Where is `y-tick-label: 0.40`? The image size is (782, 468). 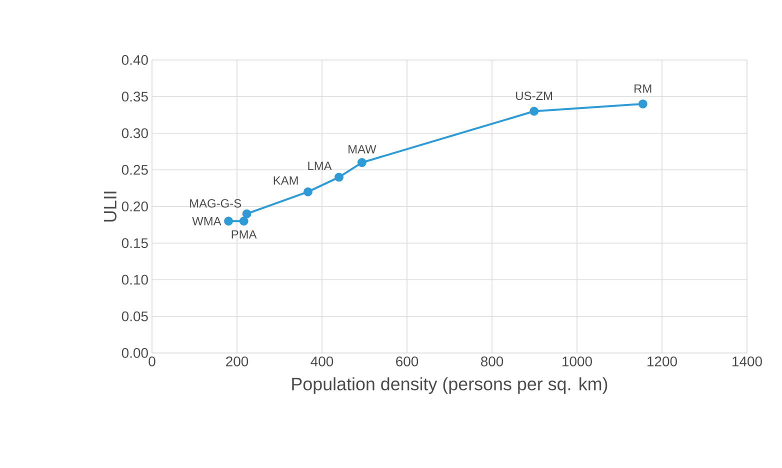 y-tick-label: 0.40 is located at coordinates (135, 60).